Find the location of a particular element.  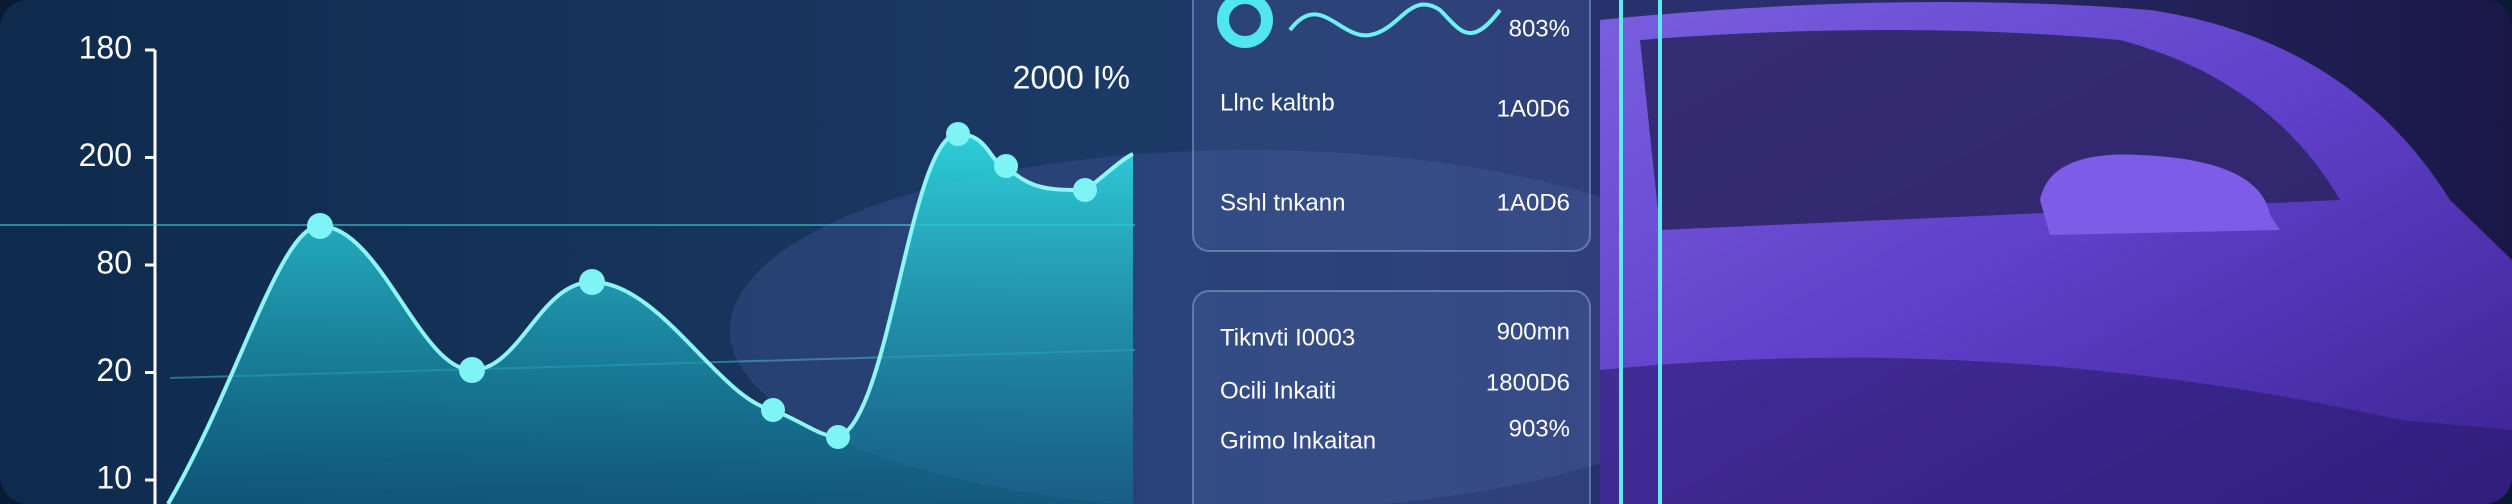

row-label: Tiknvti I0003 is located at coordinates (1287, 337).